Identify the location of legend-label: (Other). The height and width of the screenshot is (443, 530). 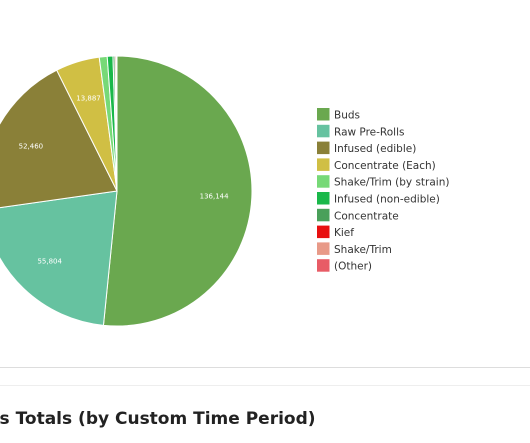
(353, 267).